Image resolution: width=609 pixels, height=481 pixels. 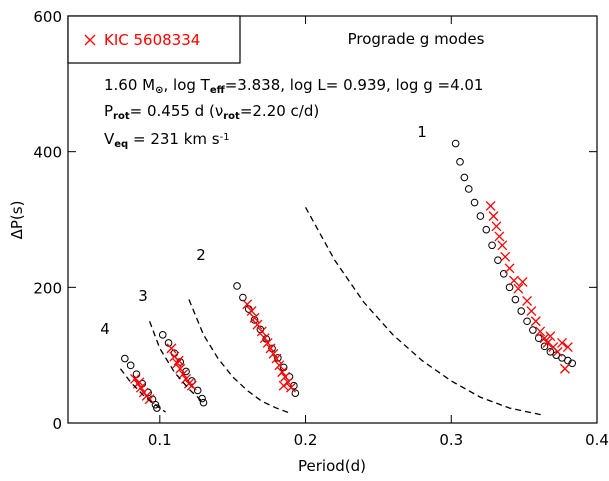 I want to click on annotation-part: 1.60 M, so click(x=129, y=85).